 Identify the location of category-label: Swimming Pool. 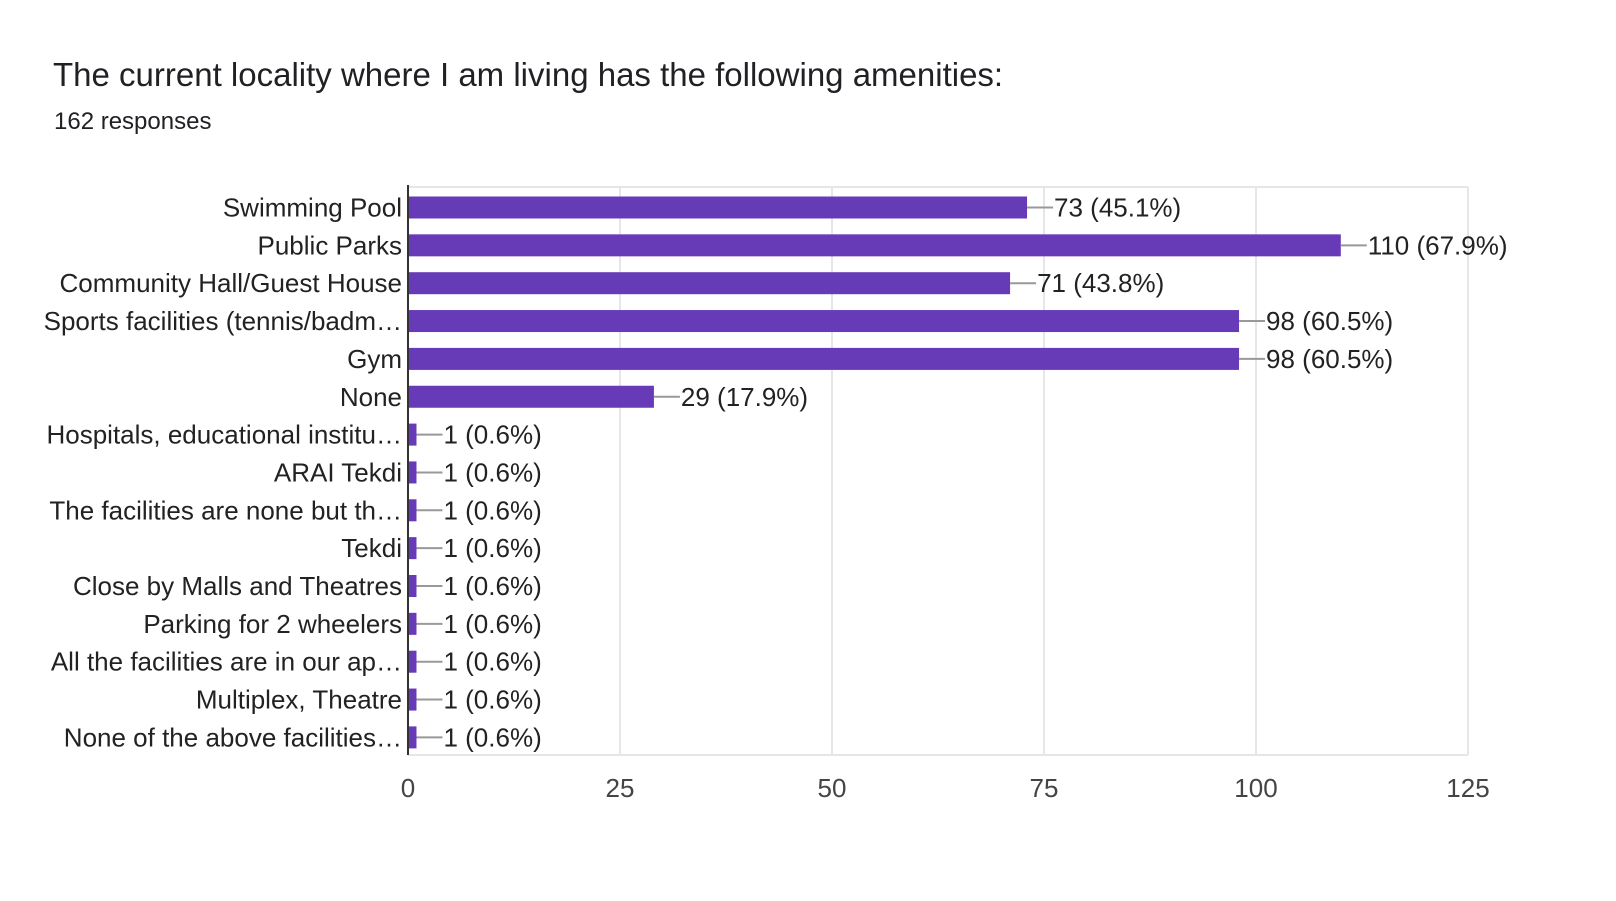
(312, 208).